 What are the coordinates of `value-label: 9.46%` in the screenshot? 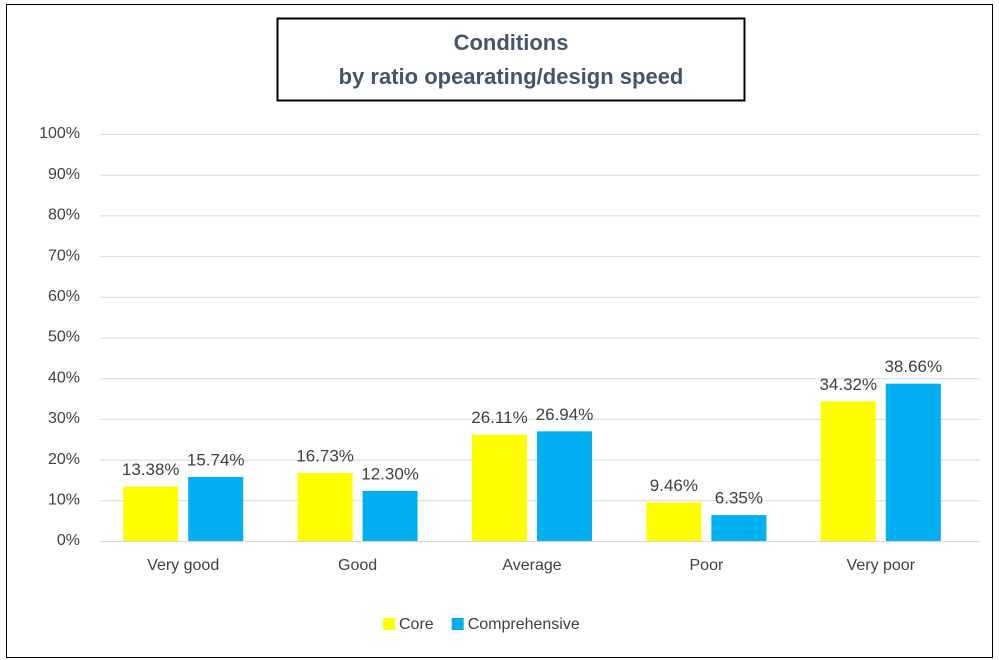 It's located at (674, 485).